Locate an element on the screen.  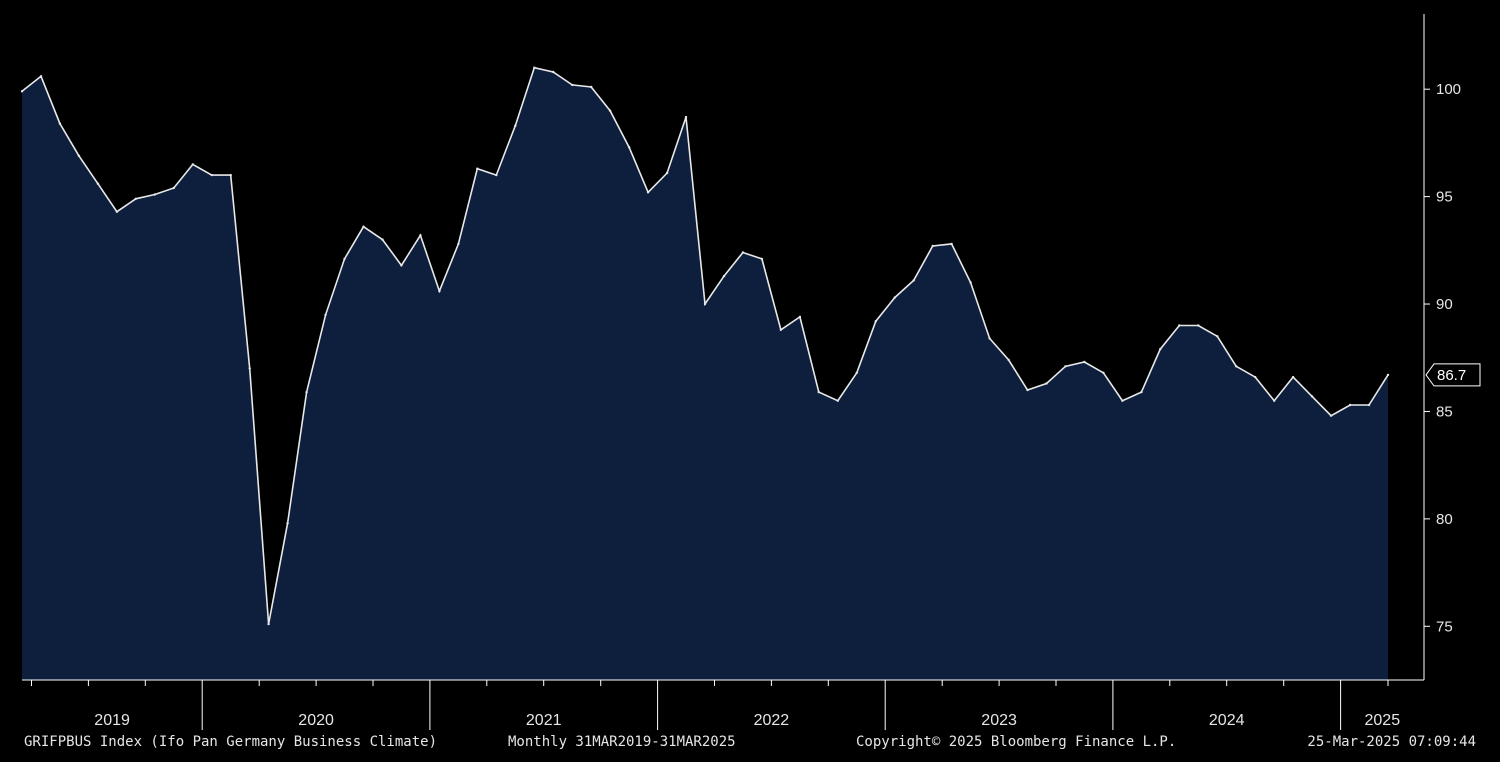
x-year-label-2023: 2023 is located at coordinates (999, 720).